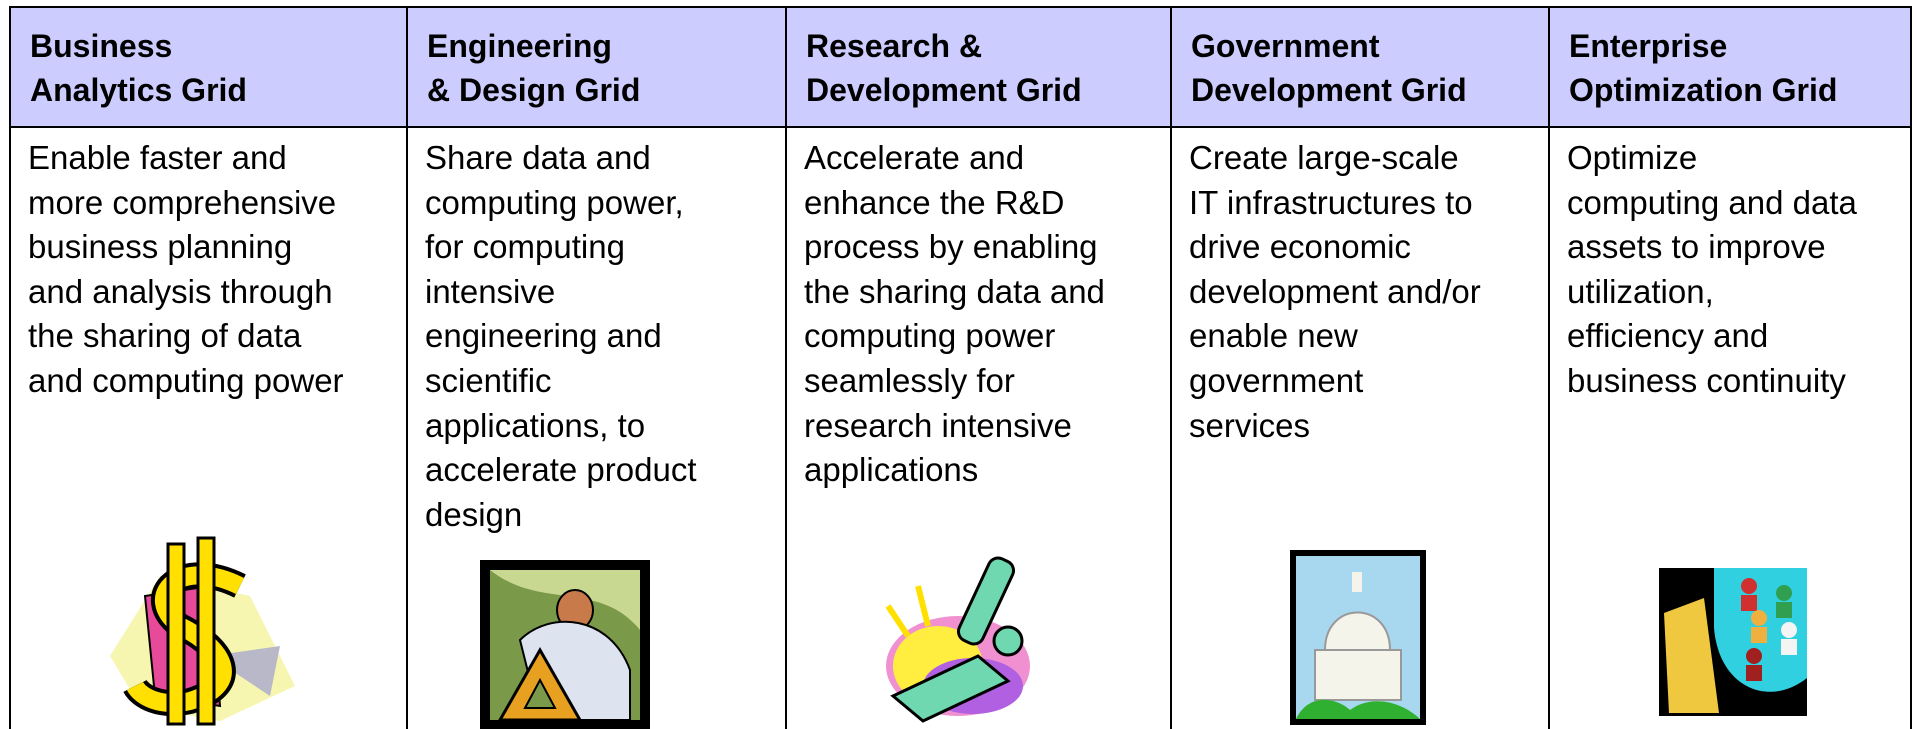  What do you see at coordinates (1668, 336) in the screenshot?
I see `description-line: efficiency and` at bounding box center [1668, 336].